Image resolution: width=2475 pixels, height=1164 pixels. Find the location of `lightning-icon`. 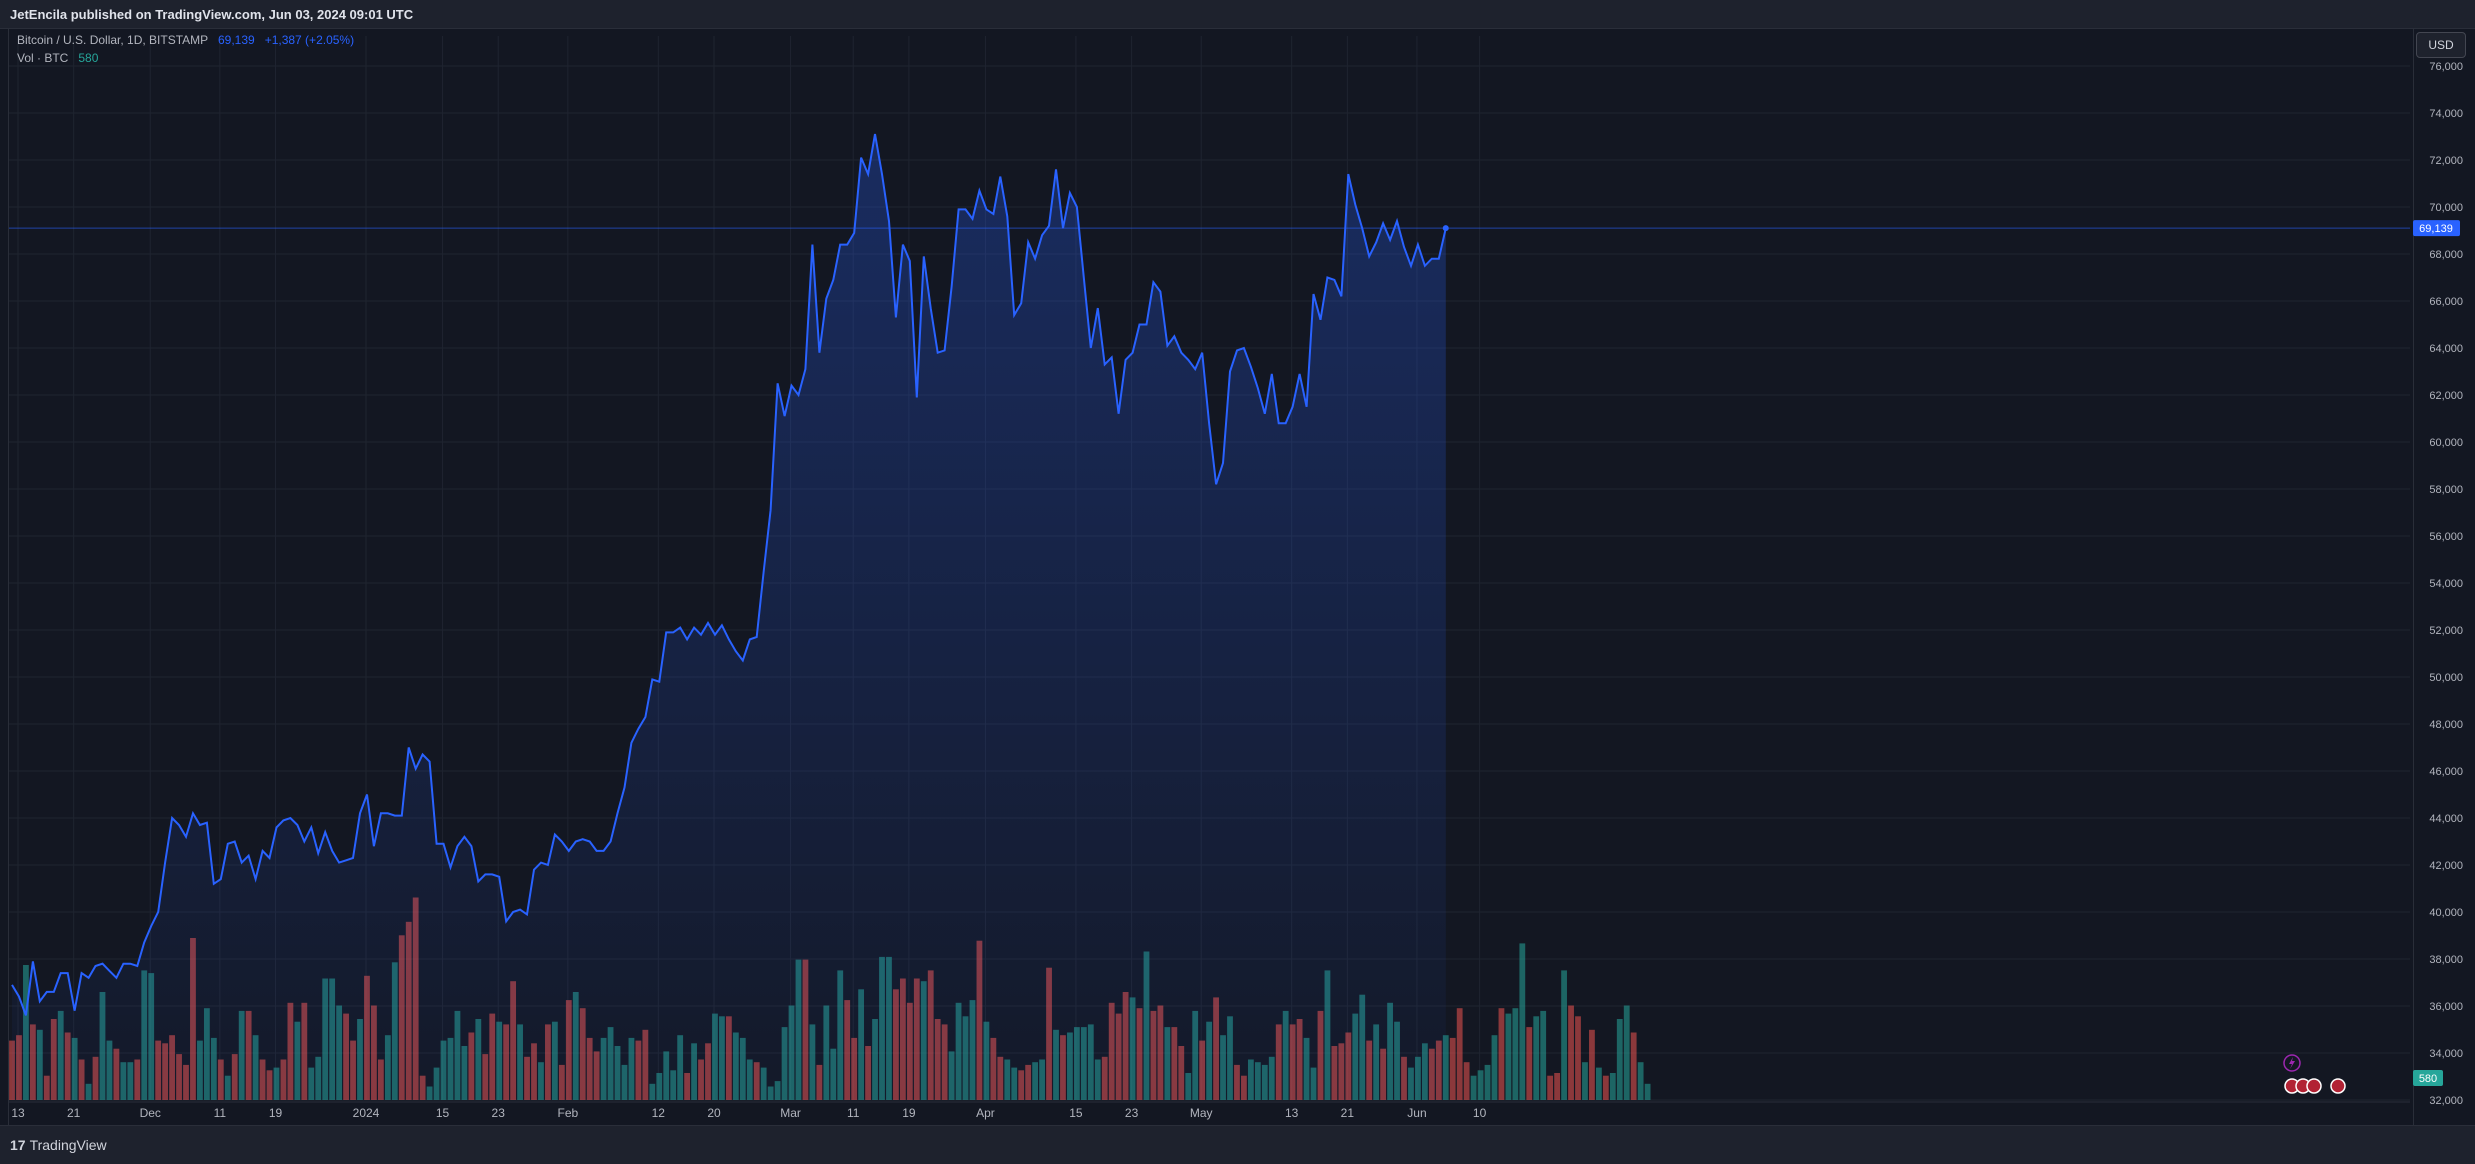

lightning-icon is located at coordinates (2292, 1063).